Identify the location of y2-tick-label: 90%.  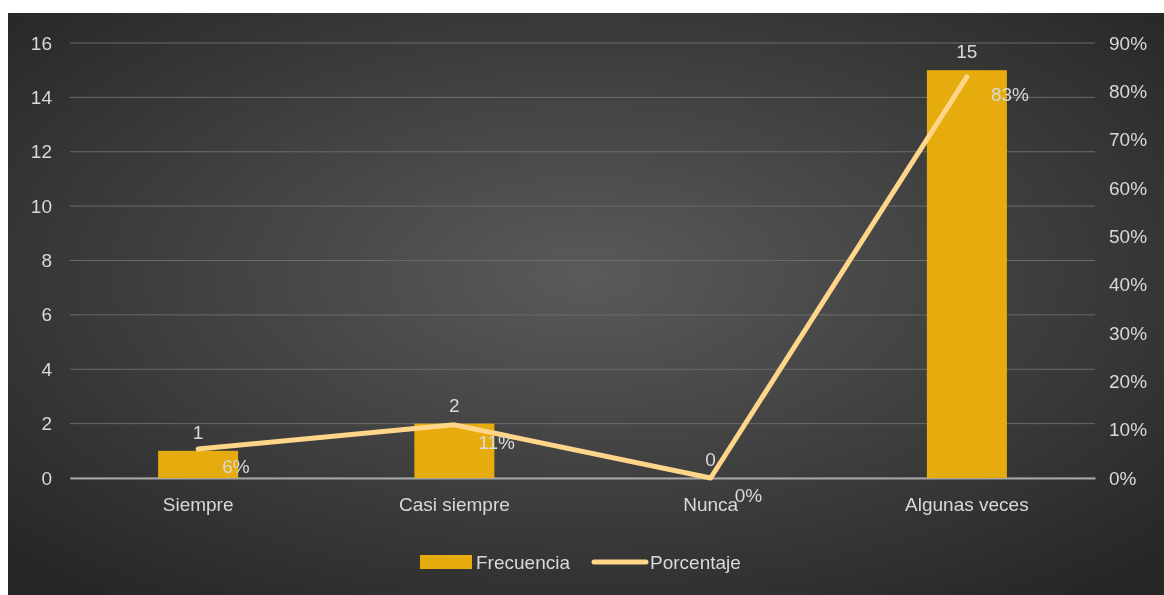
(1128, 43).